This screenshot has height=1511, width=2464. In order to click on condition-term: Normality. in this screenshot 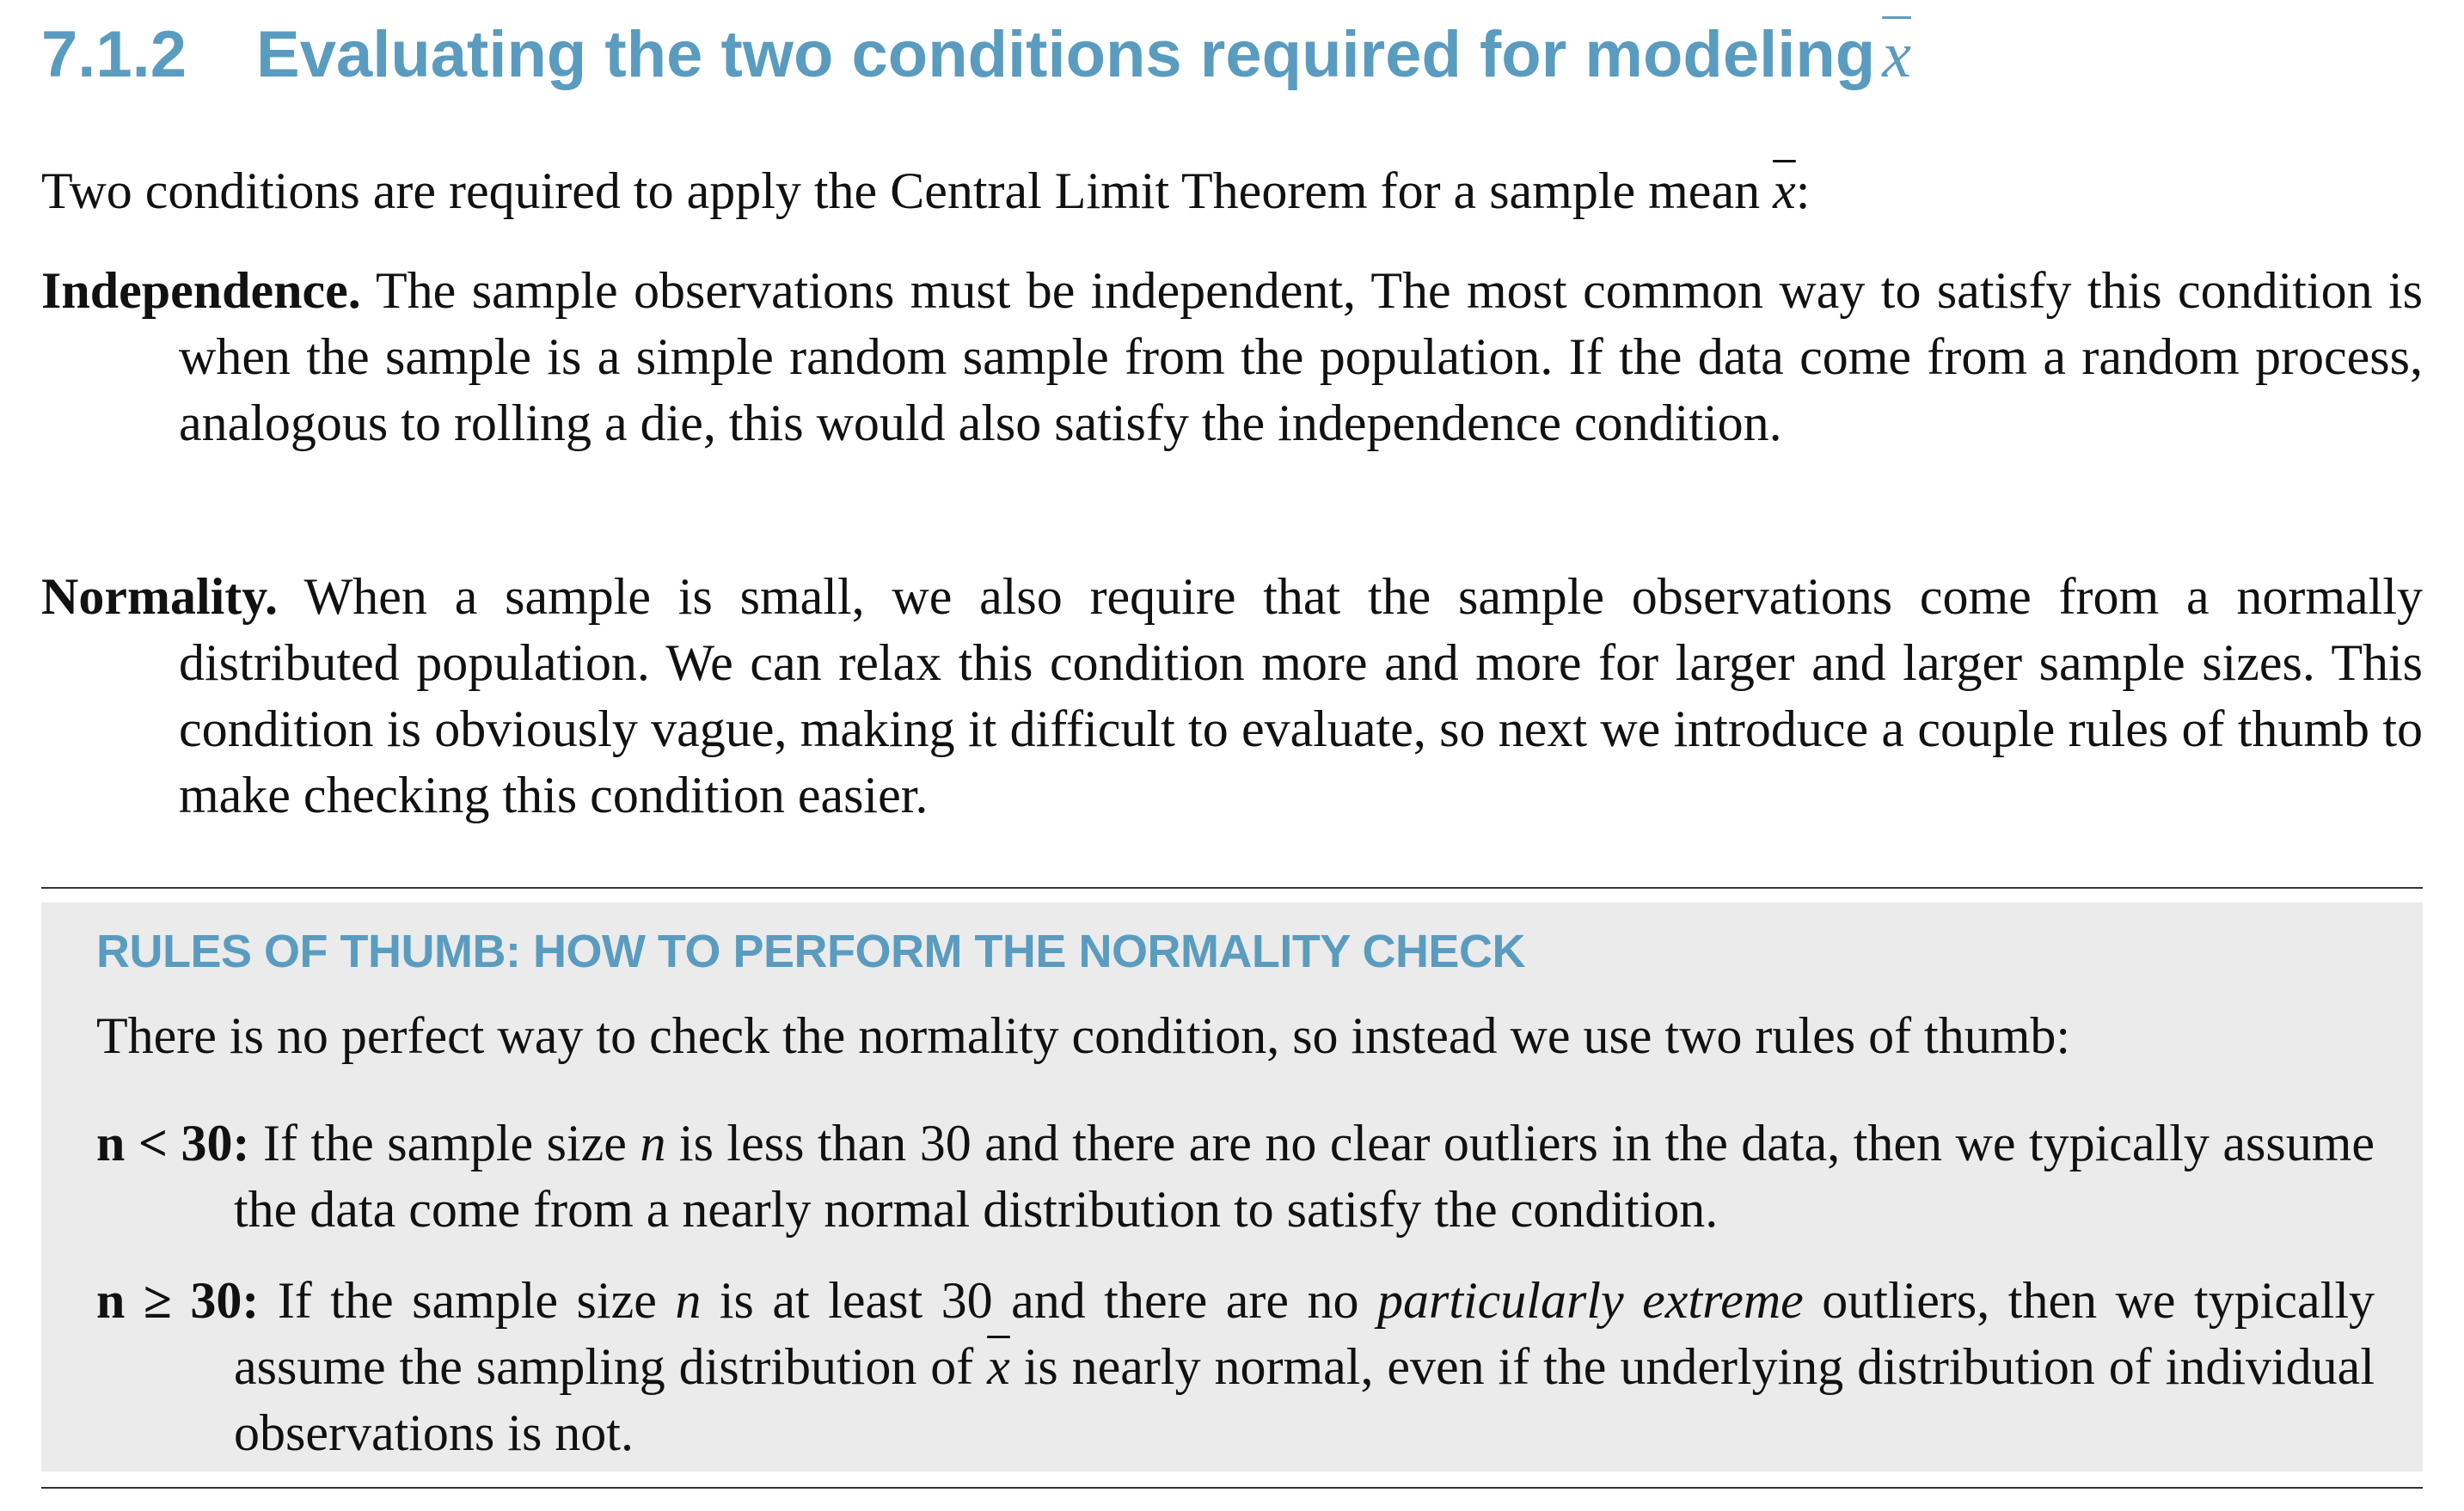, I will do `click(159, 596)`.